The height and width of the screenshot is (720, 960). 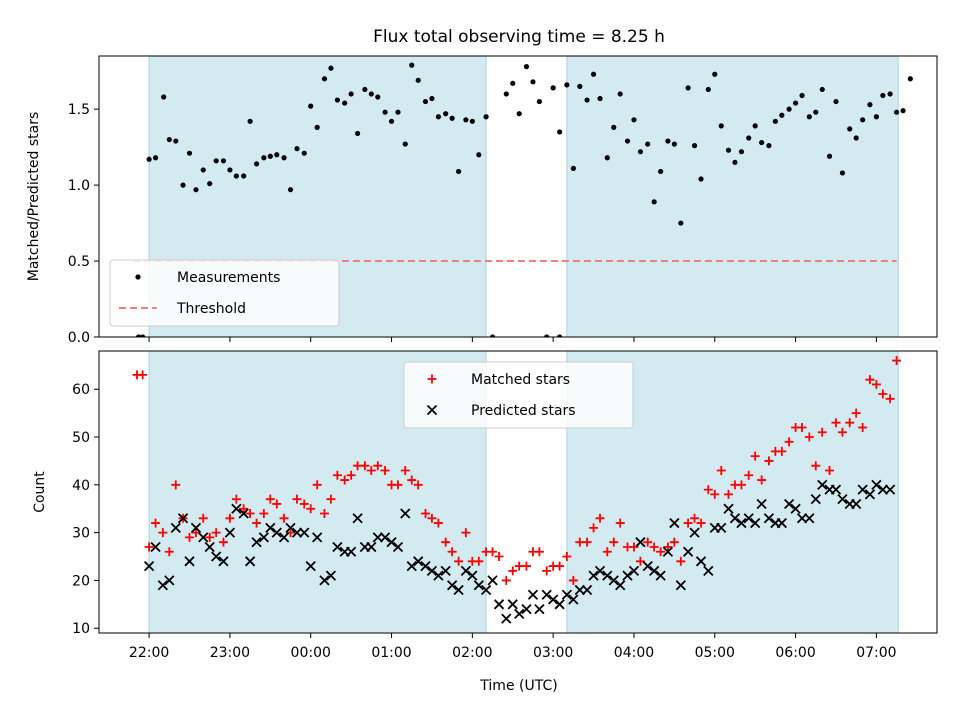 I want to click on y-tick-label: 0.0, so click(x=79, y=338).